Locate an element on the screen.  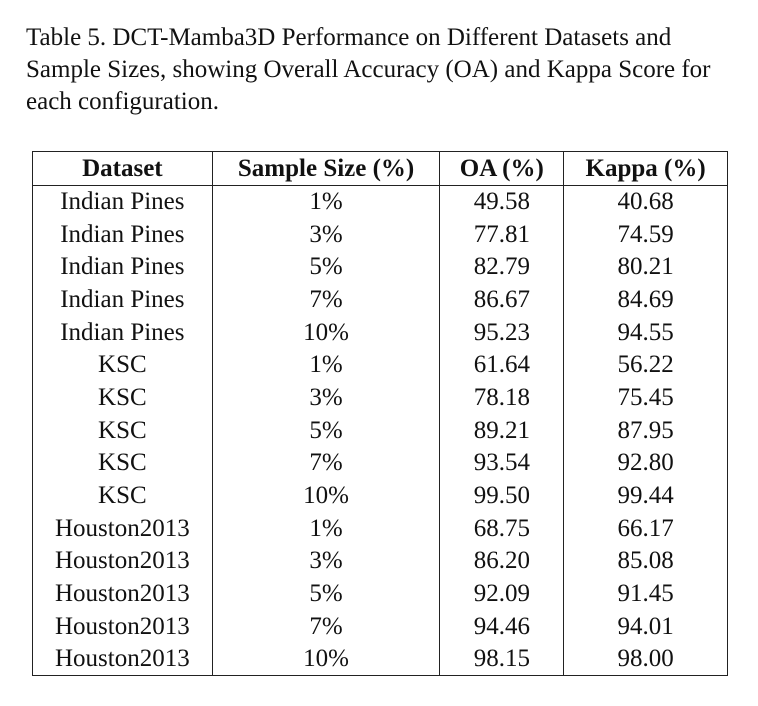
table-row: KSC 5% 89.21 87.95 is located at coordinates (380, 430).